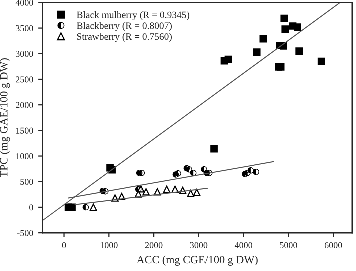 This screenshot has height=271, width=356. I want to click on y-tick-label: 500, so click(27, 182).